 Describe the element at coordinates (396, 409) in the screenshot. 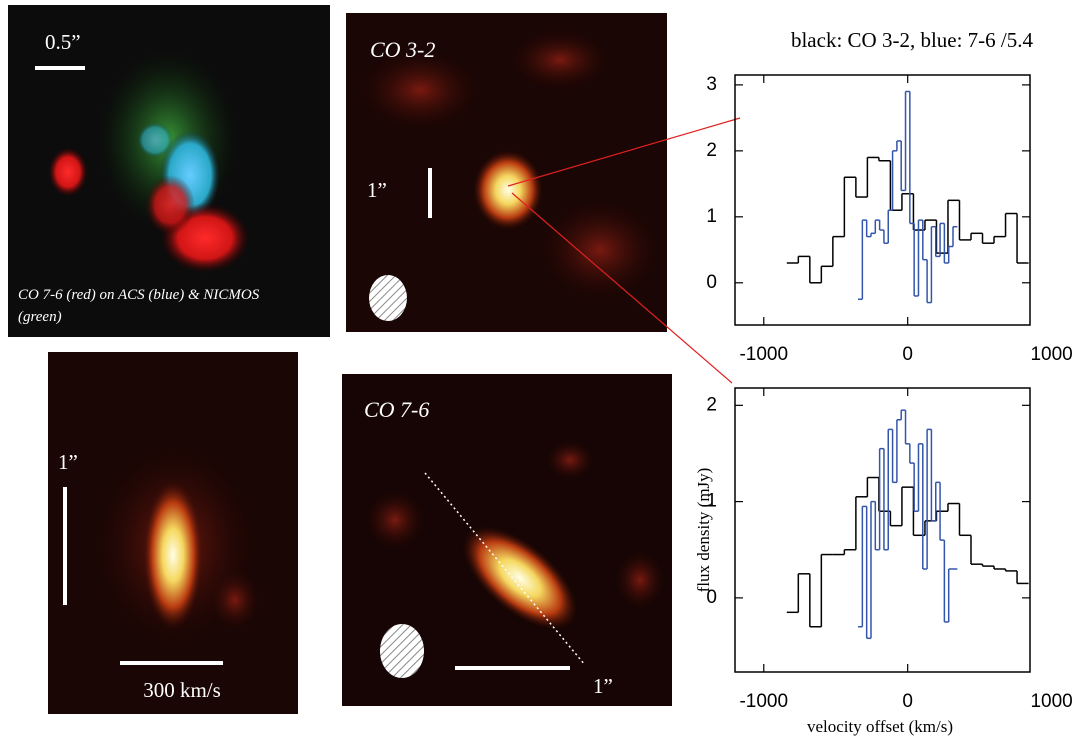

I see `panel-label: CO 7-6` at that location.